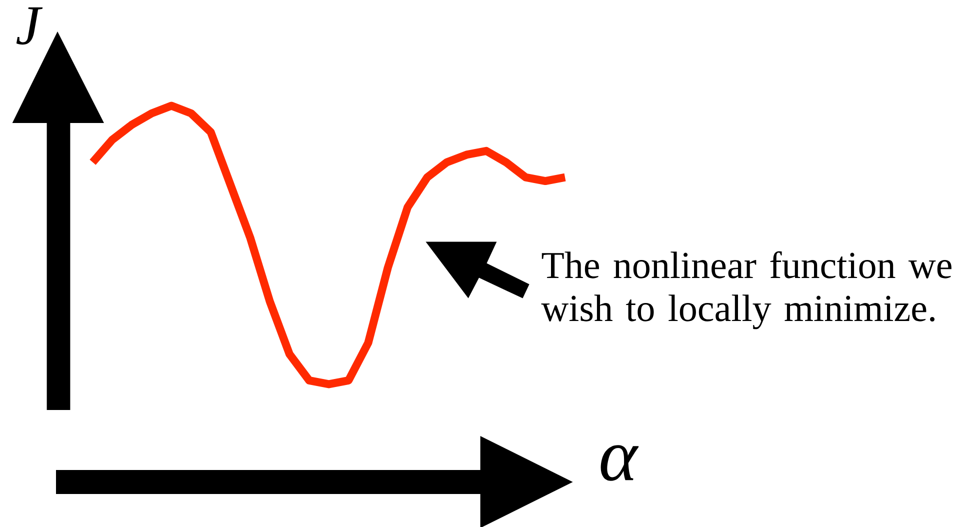 Image resolution: width=959 pixels, height=527 pixels. Describe the element at coordinates (29, 26) in the screenshot. I see `y-axis-title: J` at that location.